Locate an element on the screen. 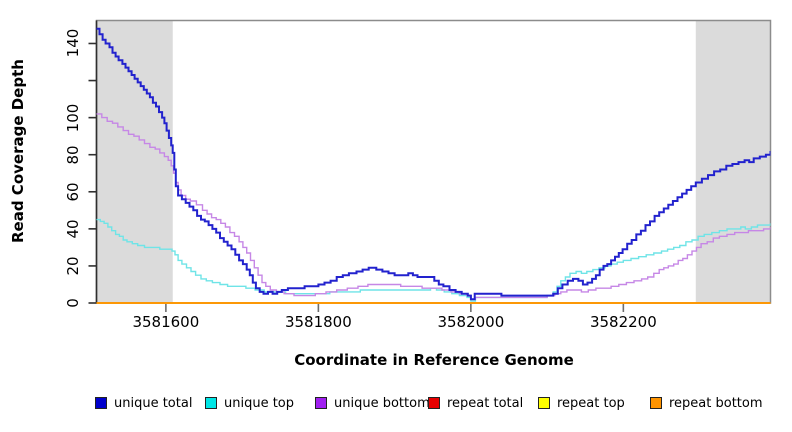 The width and height of the screenshot is (792, 432). legend-label: unique total is located at coordinates (153, 403).